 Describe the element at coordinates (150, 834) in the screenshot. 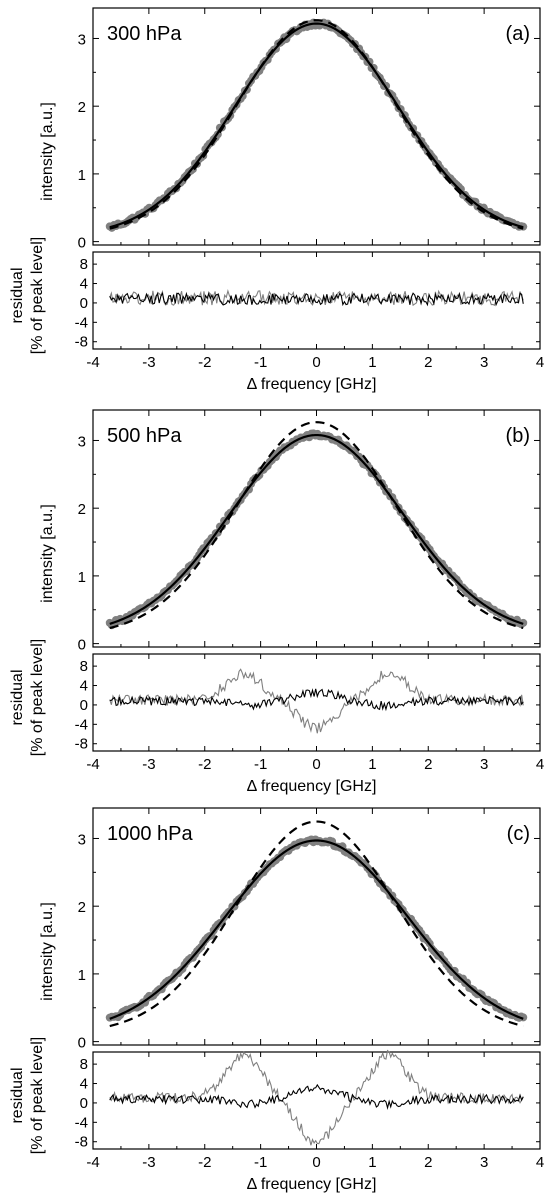

I see `pressure-label: 1000 hPa` at that location.